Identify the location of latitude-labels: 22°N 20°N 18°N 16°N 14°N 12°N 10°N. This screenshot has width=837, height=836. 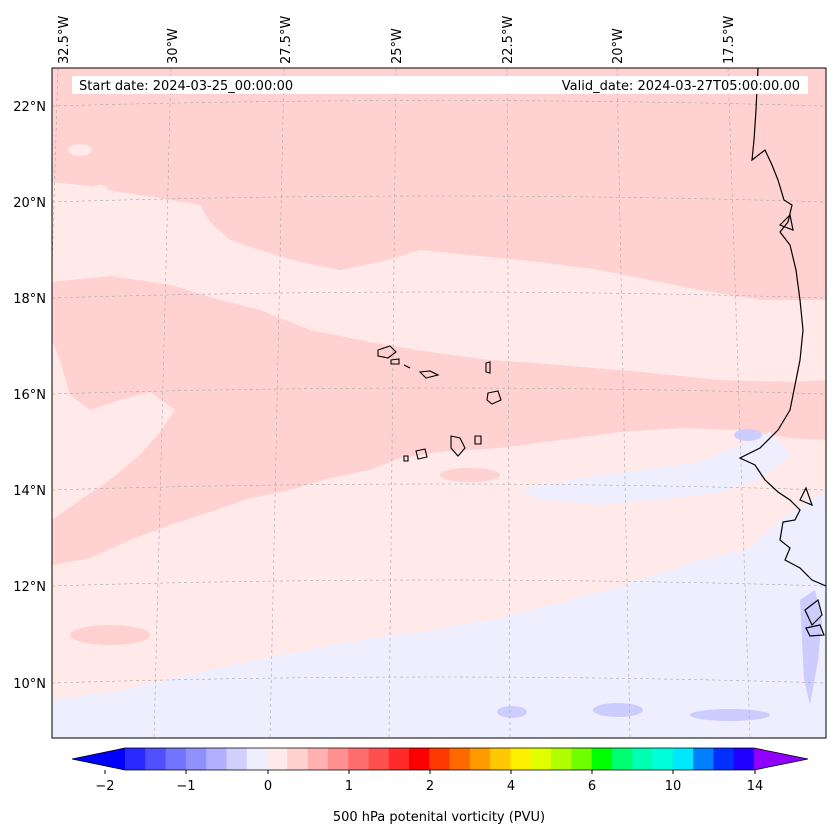
(29, 396).